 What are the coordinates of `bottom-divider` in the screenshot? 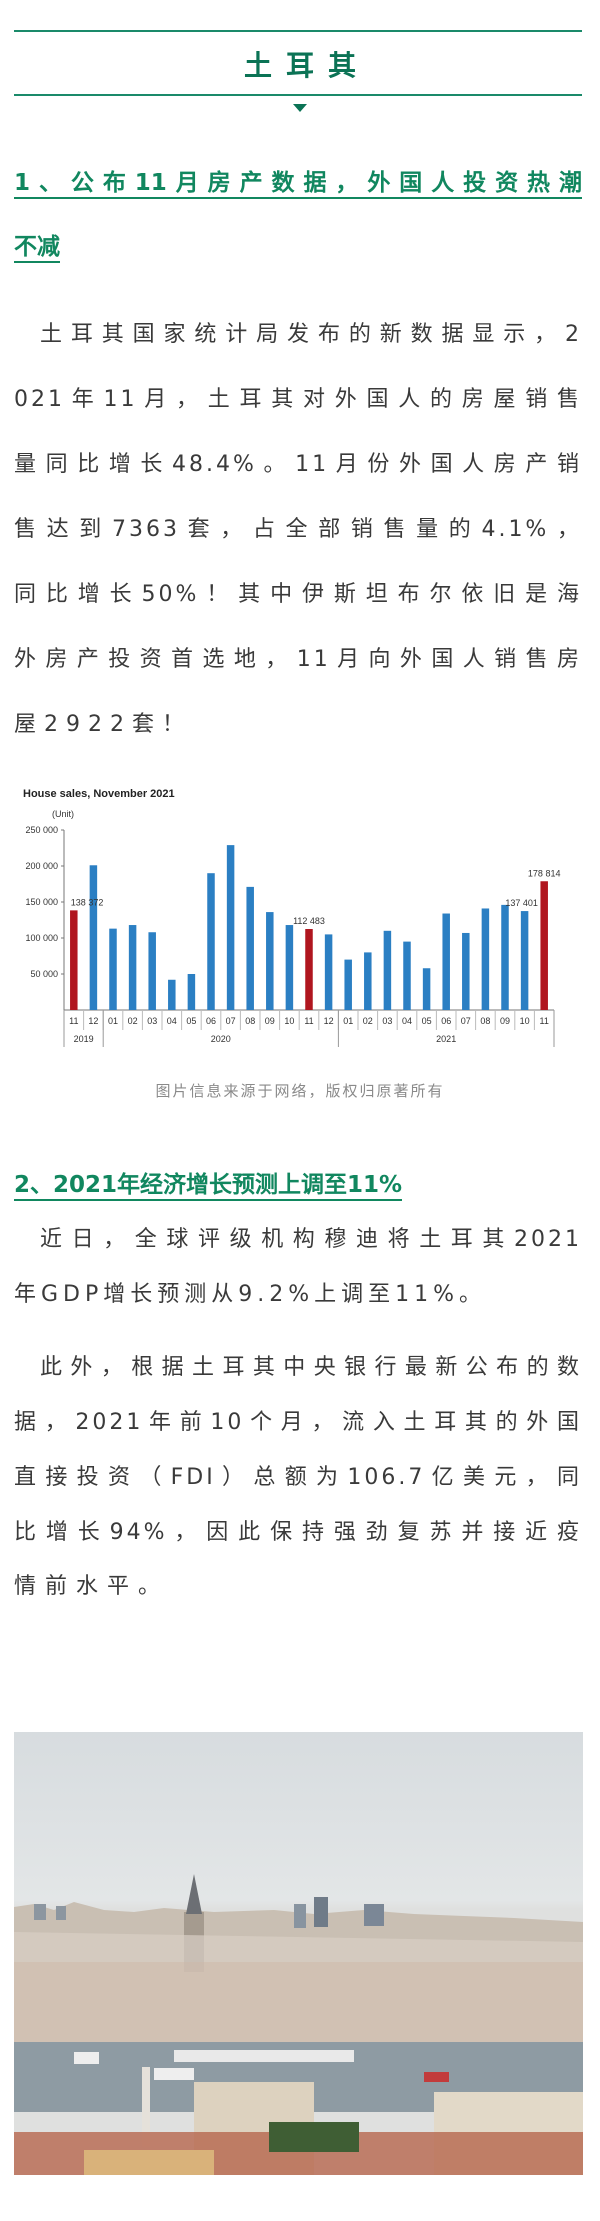 It's located at (298, 95).